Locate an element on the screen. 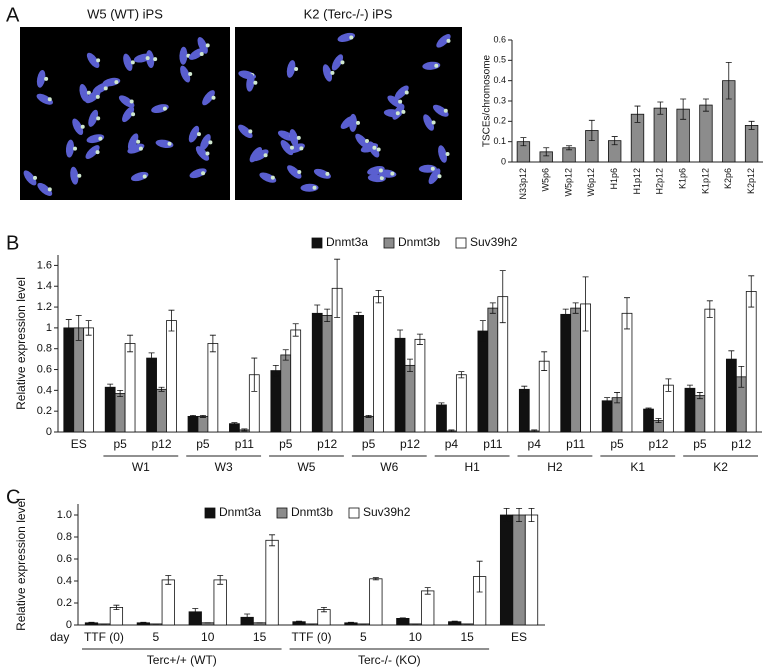 The width and height of the screenshot is (773, 671). x-tick-label: H2p12 is located at coordinates (660, 181).